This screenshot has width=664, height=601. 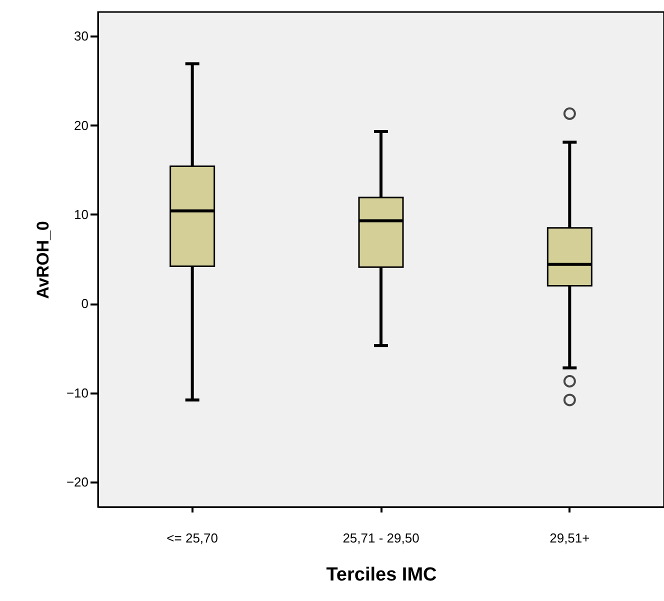 I want to click on y-tick-label: 30, so click(x=81, y=36).